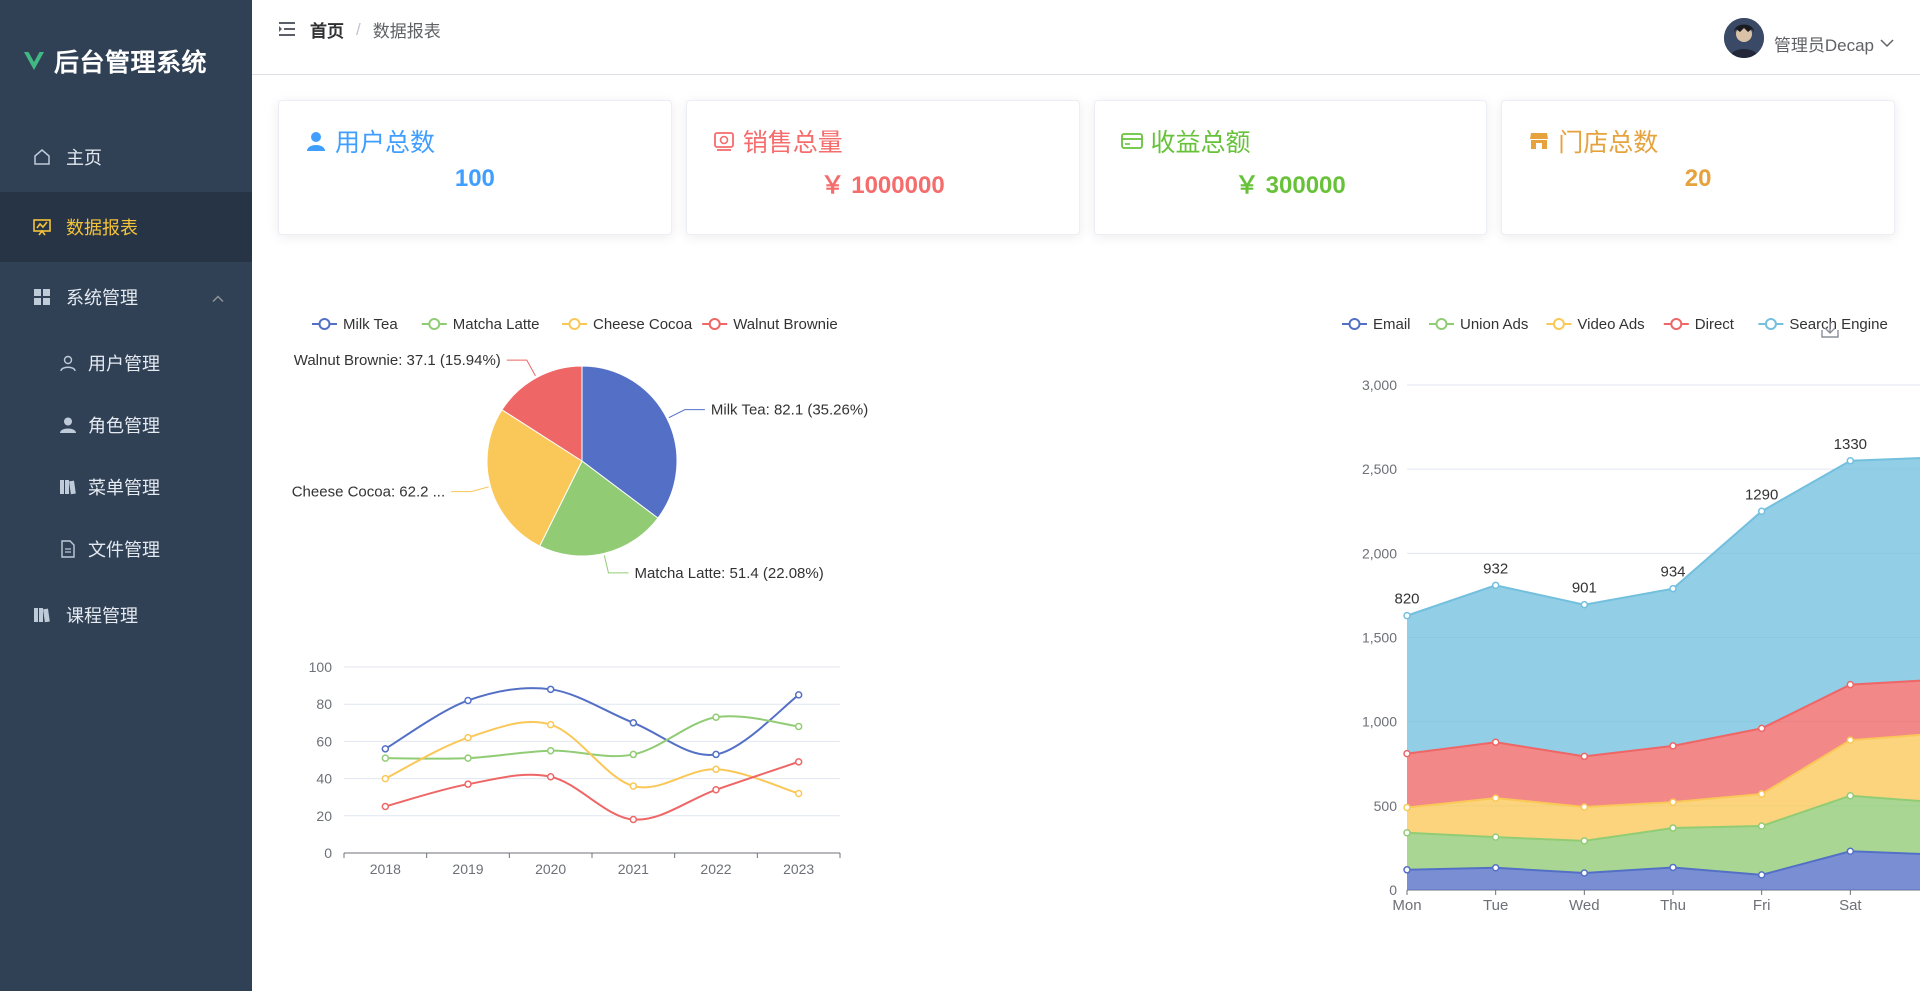 This screenshot has height=991, width=1920. I want to click on stat-card-title: 销售总量, so click(792, 143).